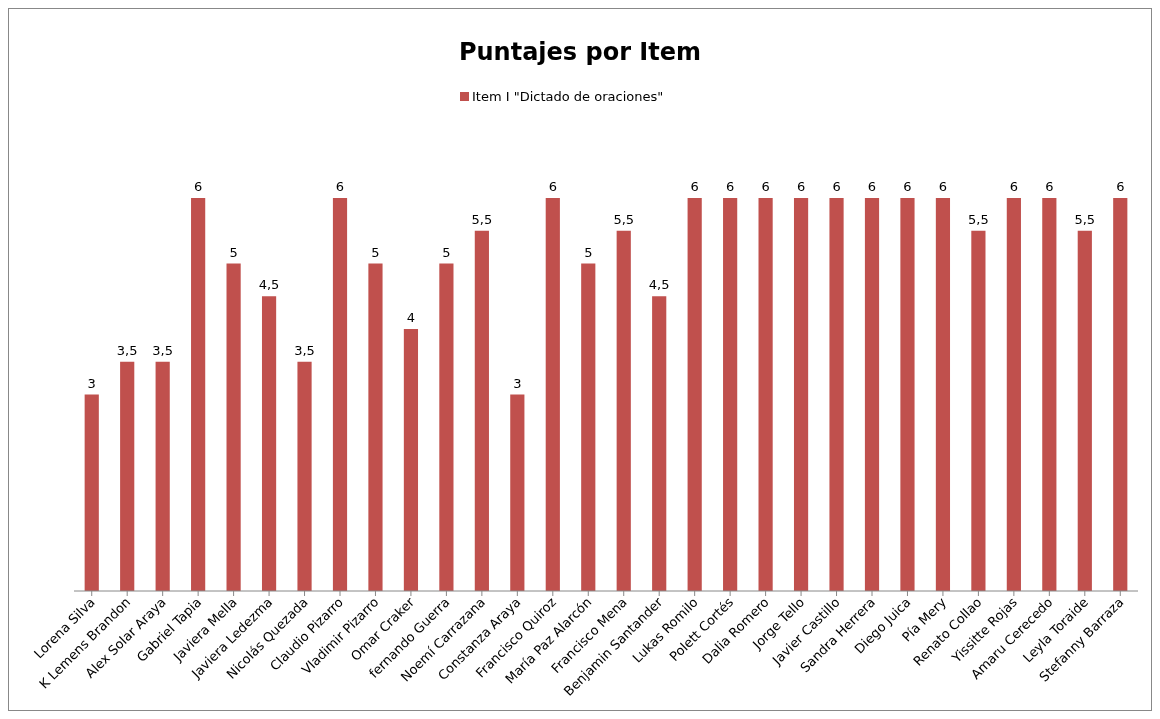  Describe the element at coordinates (568, 96) in the screenshot. I see `legend-label: Item I "Dictado de oraciones"` at that location.